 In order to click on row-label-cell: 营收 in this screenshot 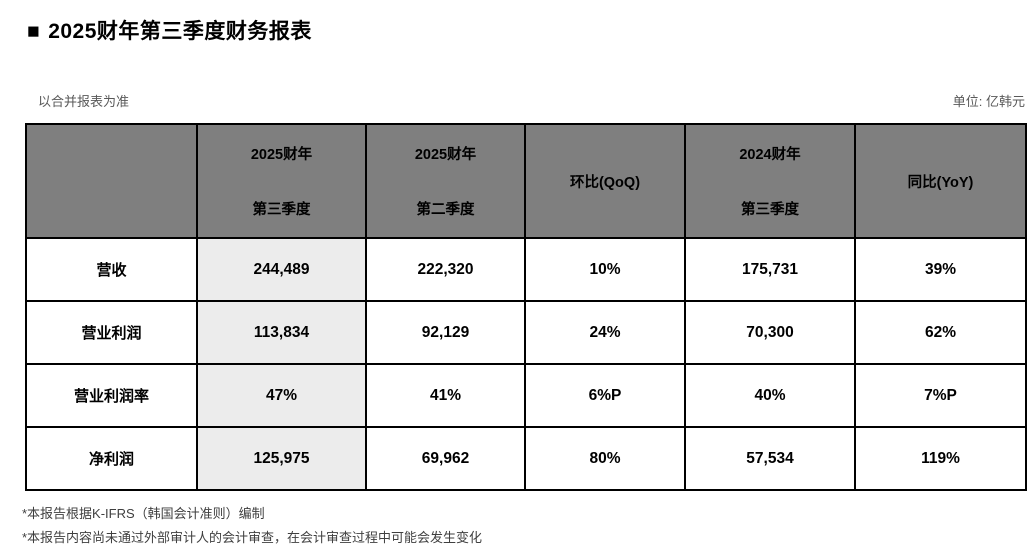, I will do `click(111, 269)`.